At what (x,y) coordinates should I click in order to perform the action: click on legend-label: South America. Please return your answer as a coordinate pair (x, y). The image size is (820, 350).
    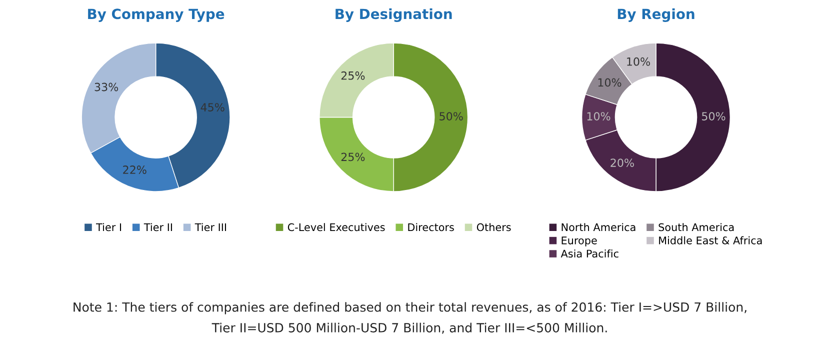
    Looking at the image, I should click on (696, 227).